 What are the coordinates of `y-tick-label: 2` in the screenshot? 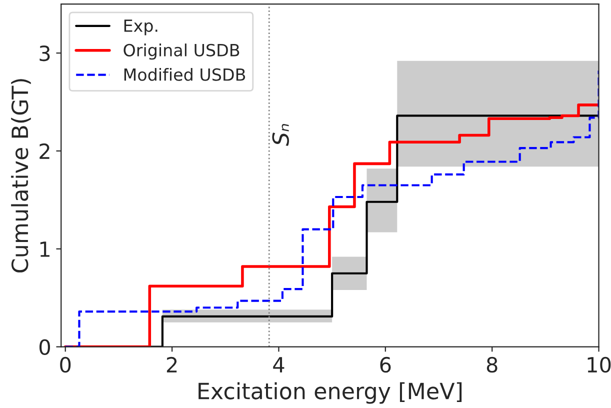 It's located at (45, 151).